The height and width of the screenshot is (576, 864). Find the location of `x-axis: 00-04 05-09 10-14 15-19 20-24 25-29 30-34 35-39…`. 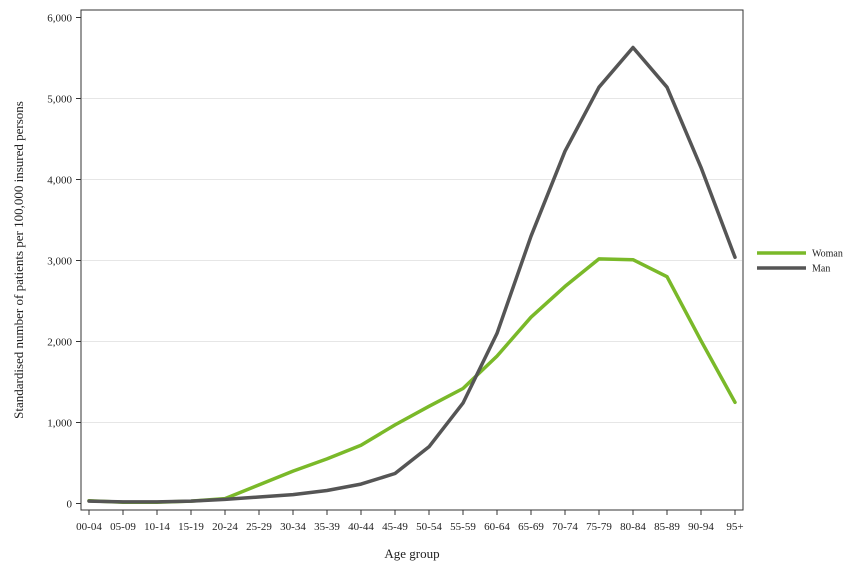

x-axis: 00-04 05-09 10-14 15-19 20-24 25-29 30-34 35-39… is located at coordinates (410, 521).